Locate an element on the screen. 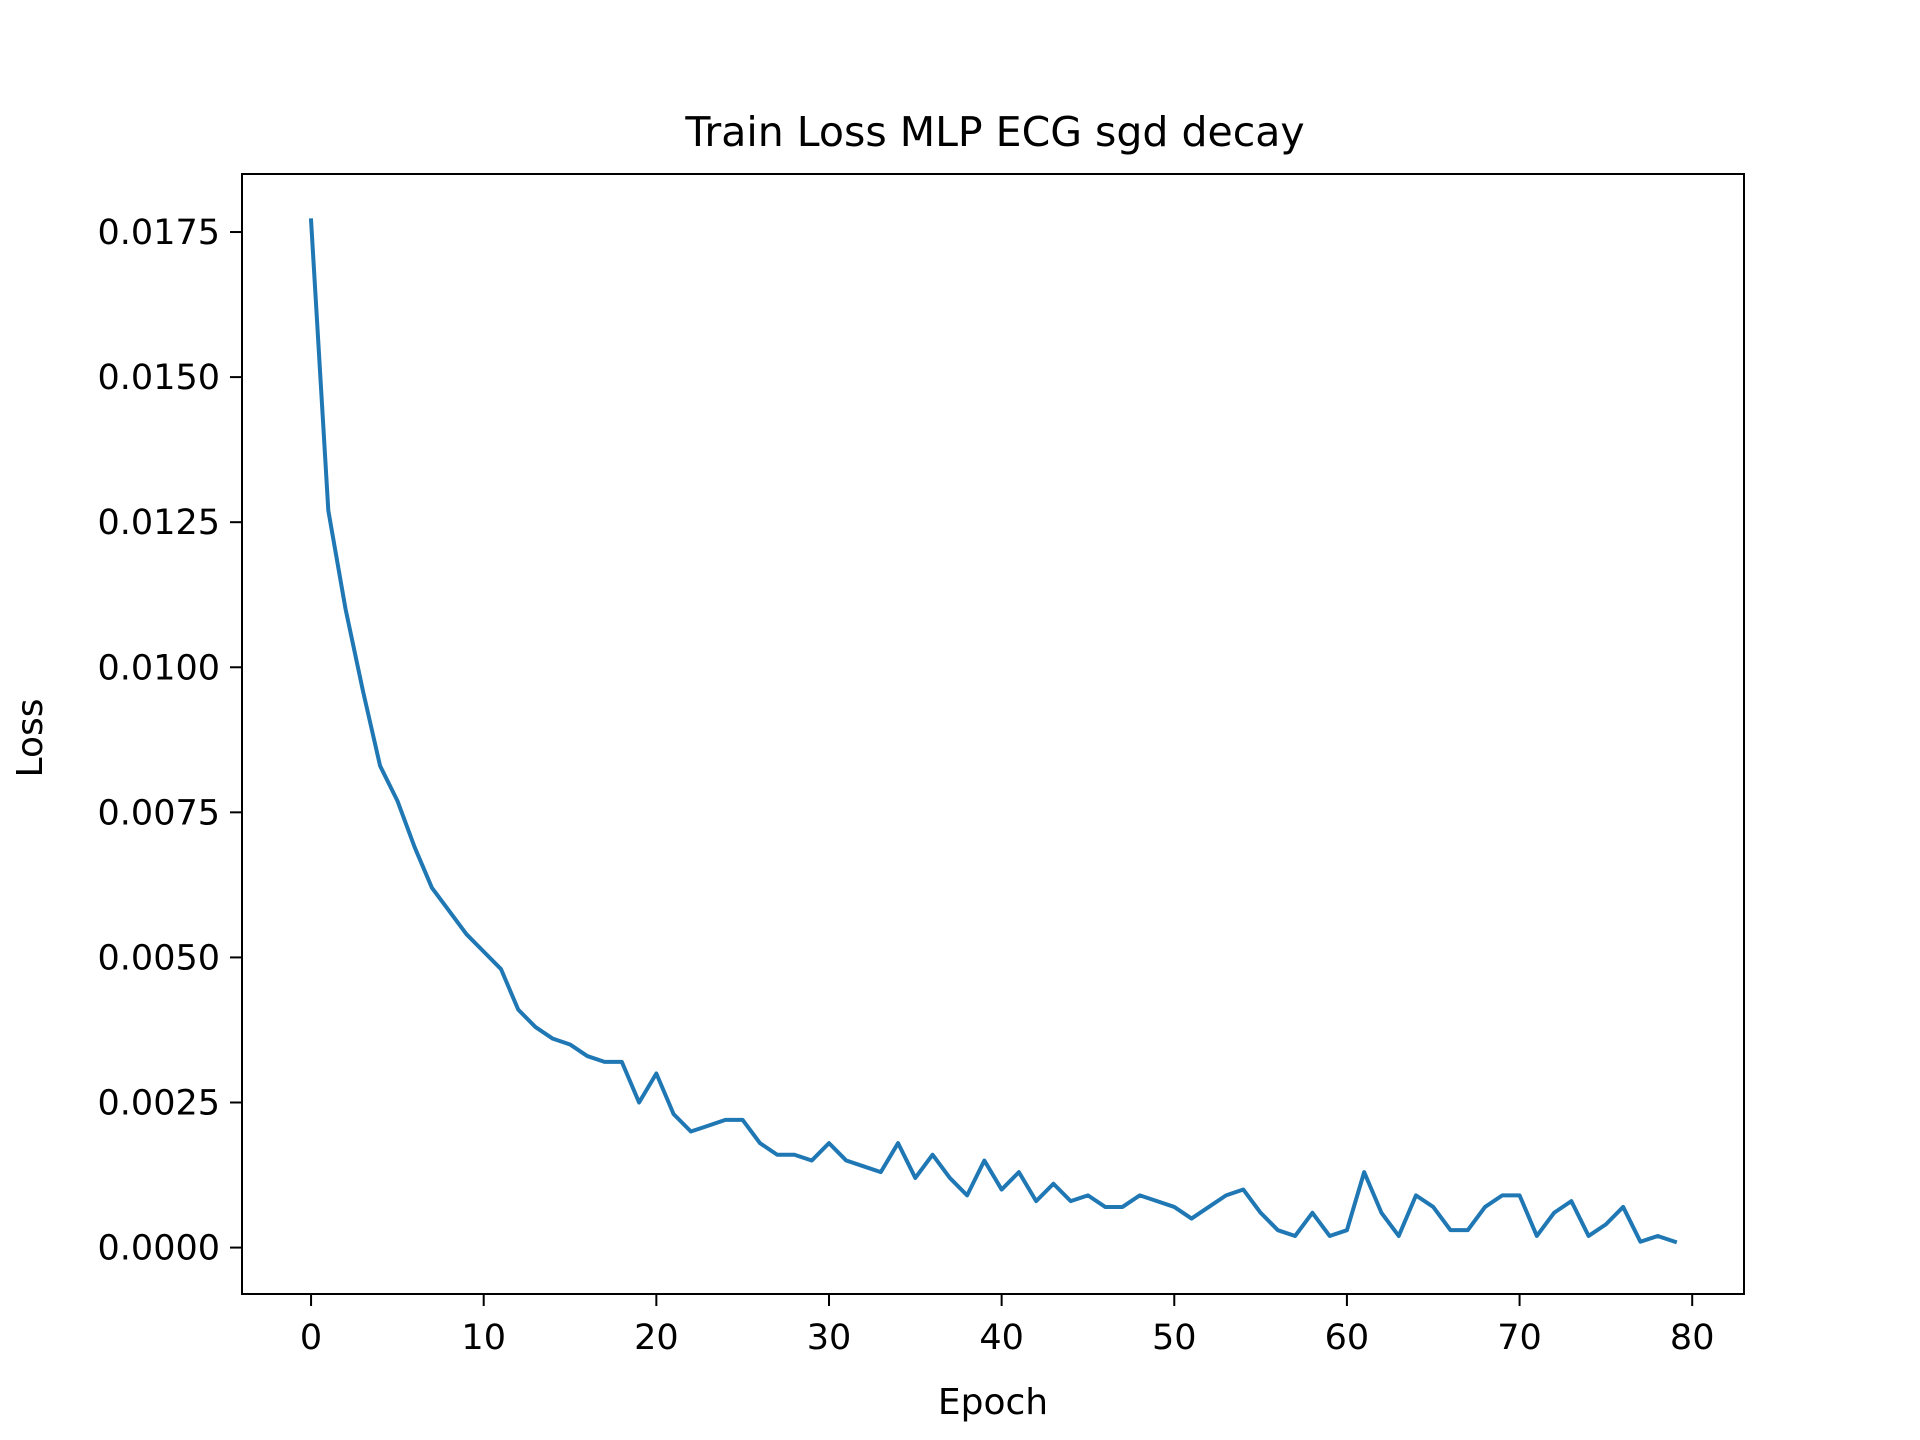  y-tick-label: 0.0100 is located at coordinates (159, 668).